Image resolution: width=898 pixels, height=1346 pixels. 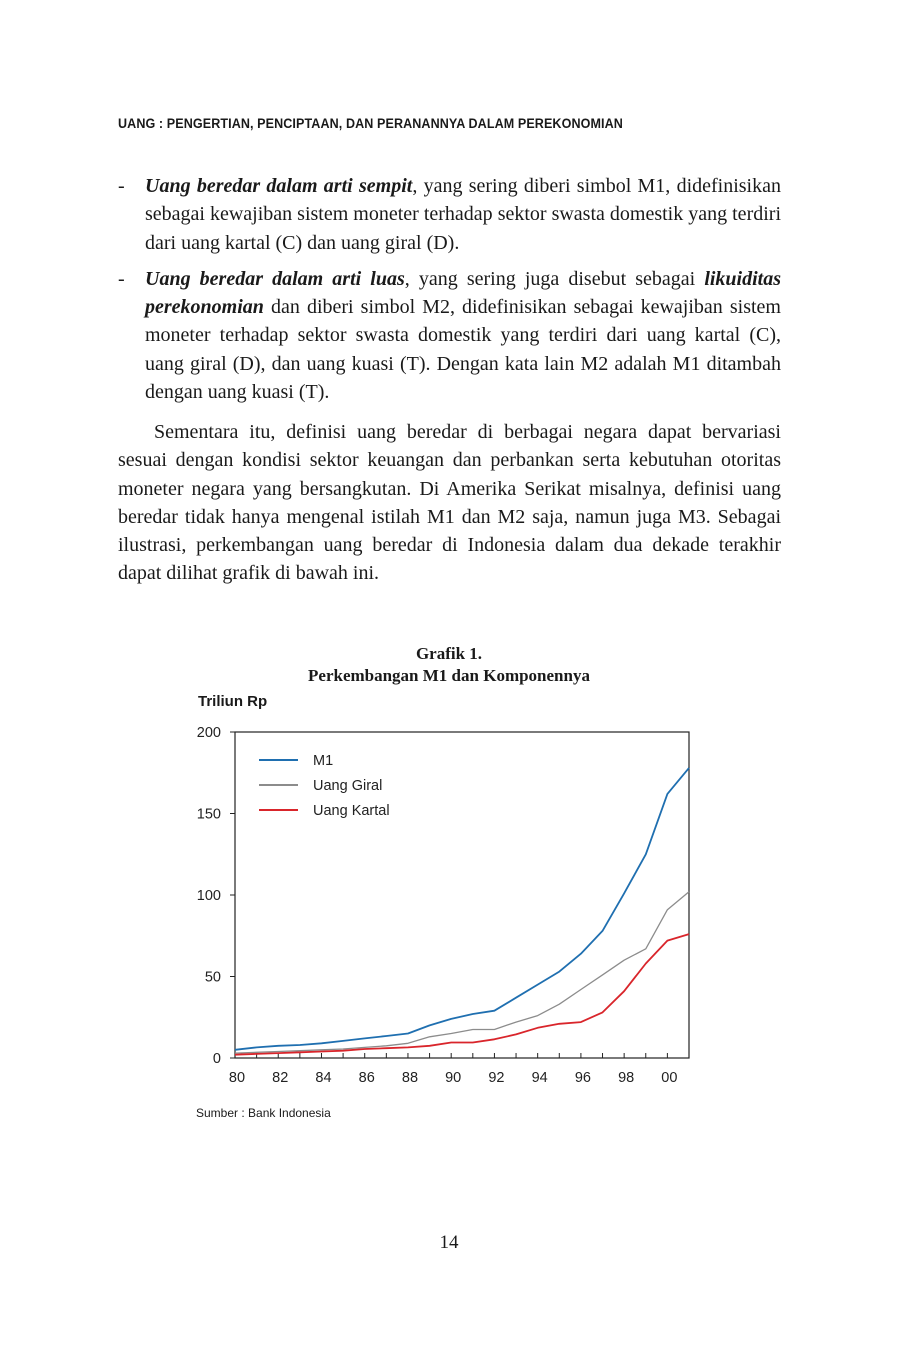 What do you see at coordinates (233, 701) in the screenshot?
I see `y-axis-title: Triliun Rp` at bounding box center [233, 701].